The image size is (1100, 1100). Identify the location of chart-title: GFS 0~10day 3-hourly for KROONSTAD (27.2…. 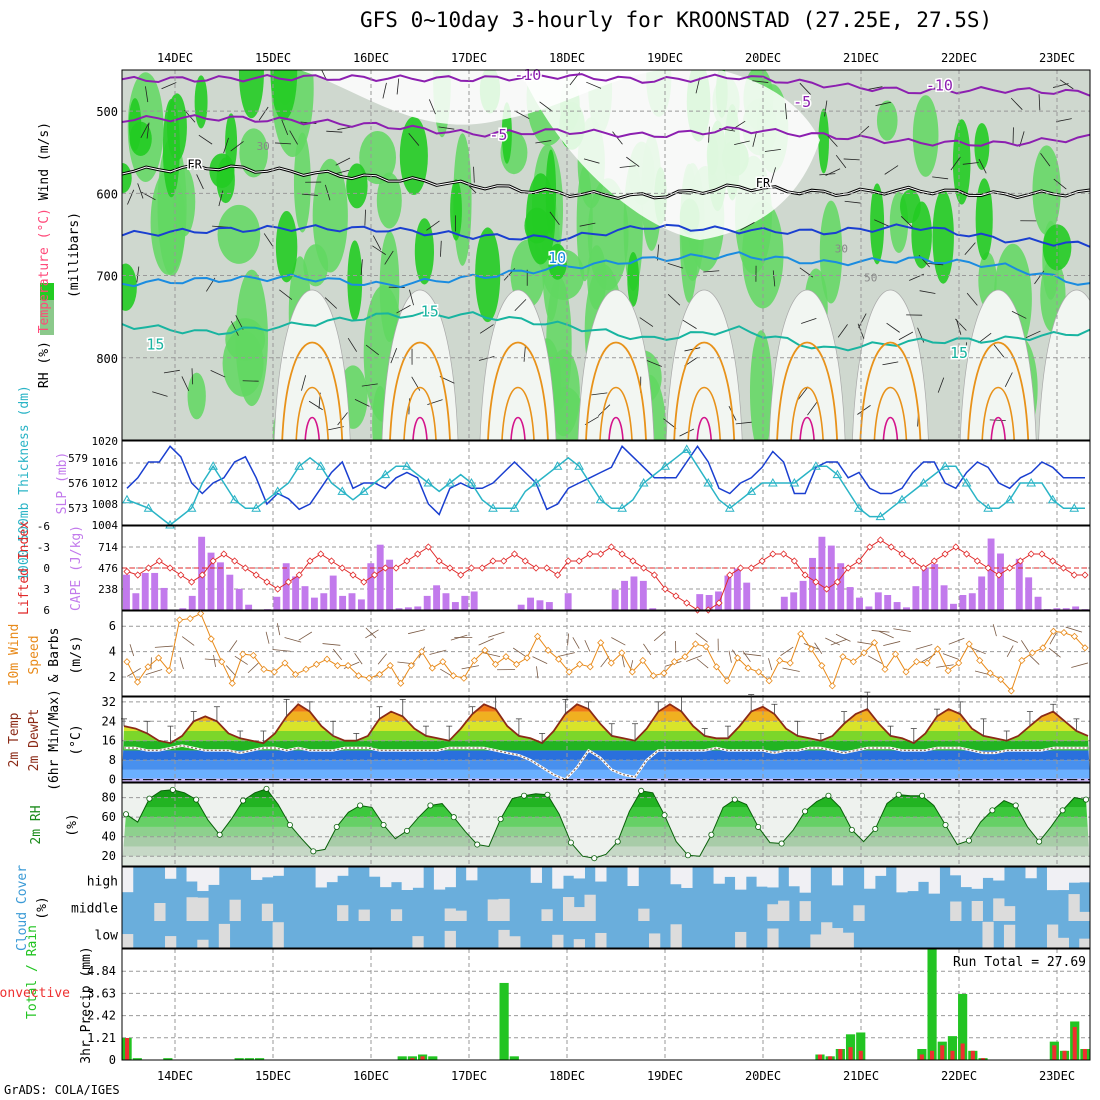
(676, 20).